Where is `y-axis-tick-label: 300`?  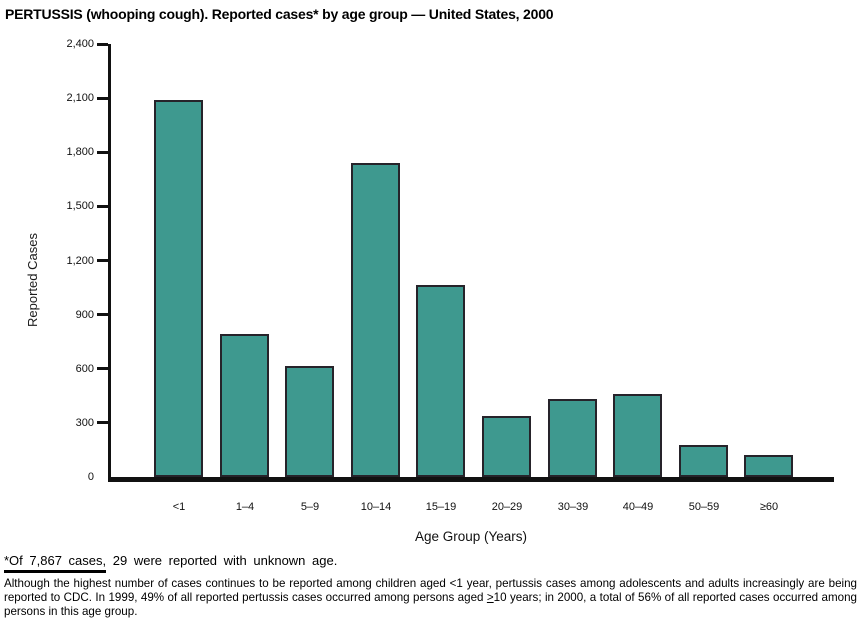
y-axis-tick-label: 300 is located at coordinates (84, 423).